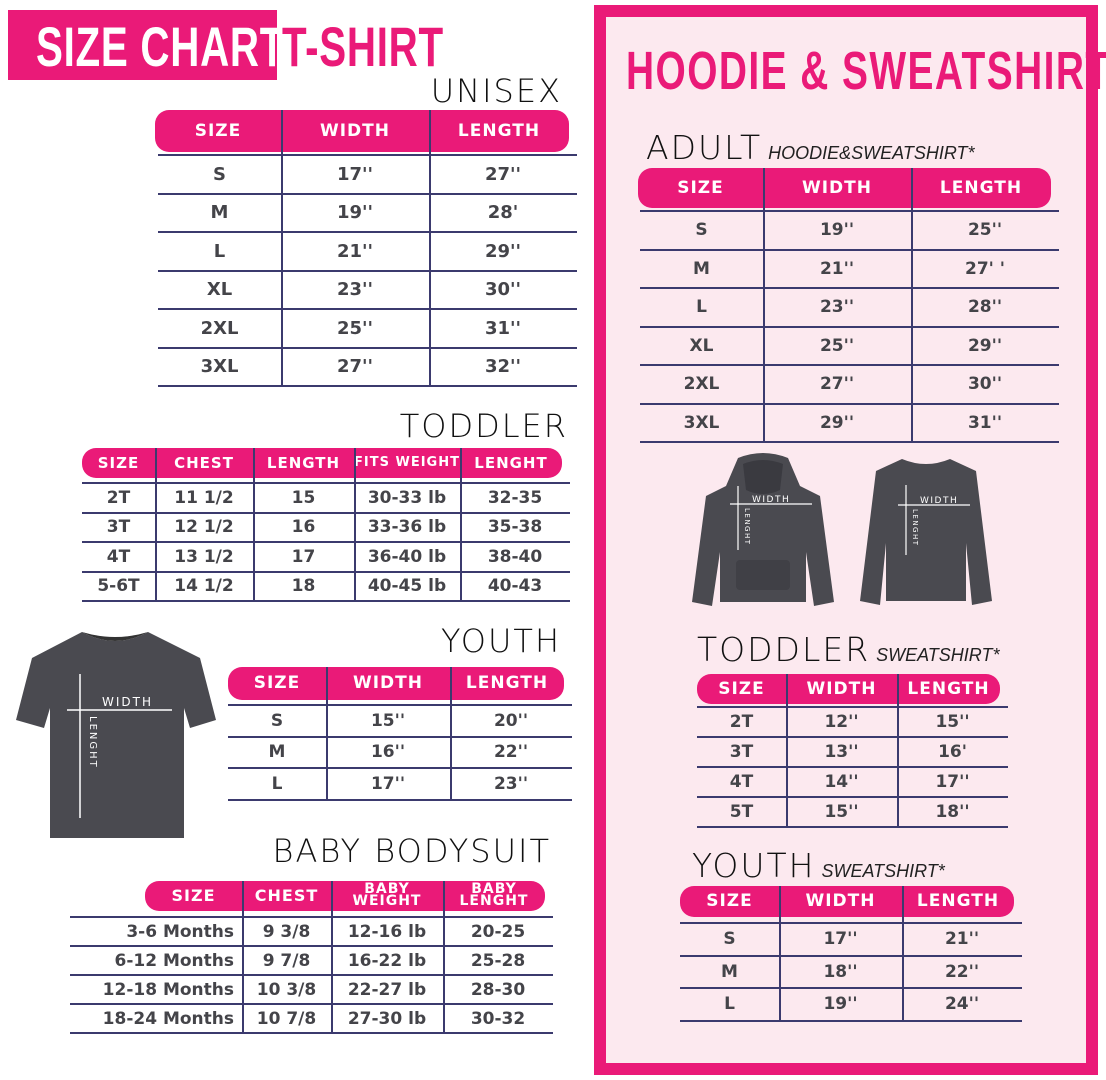  What do you see at coordinates (515, 556) in the screenshot?
I see `table-cell: 38-40` at bounding box center [515, 556].